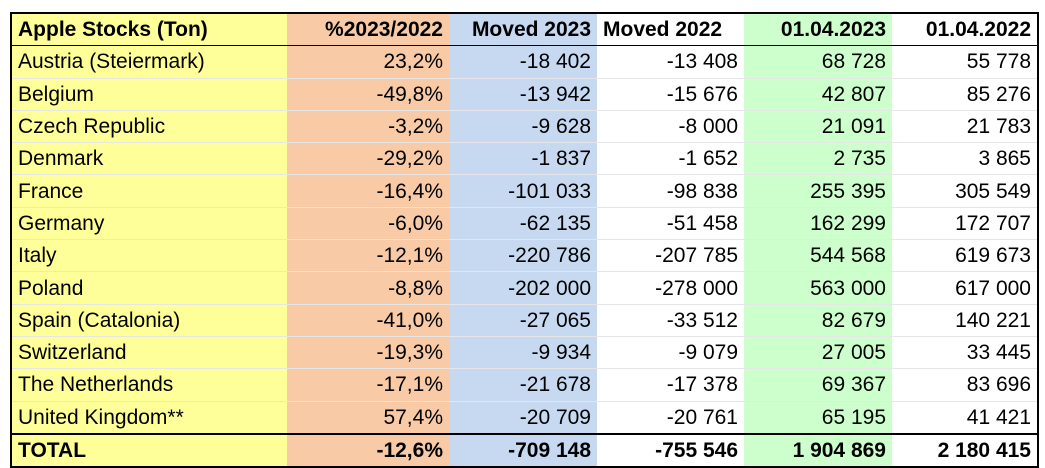 The width and height of the screenshot is (1045, 468). Describe the element at coordinates (670, 62) in the screenshot. I see `cell-moved-2022: -13 408` at that location.